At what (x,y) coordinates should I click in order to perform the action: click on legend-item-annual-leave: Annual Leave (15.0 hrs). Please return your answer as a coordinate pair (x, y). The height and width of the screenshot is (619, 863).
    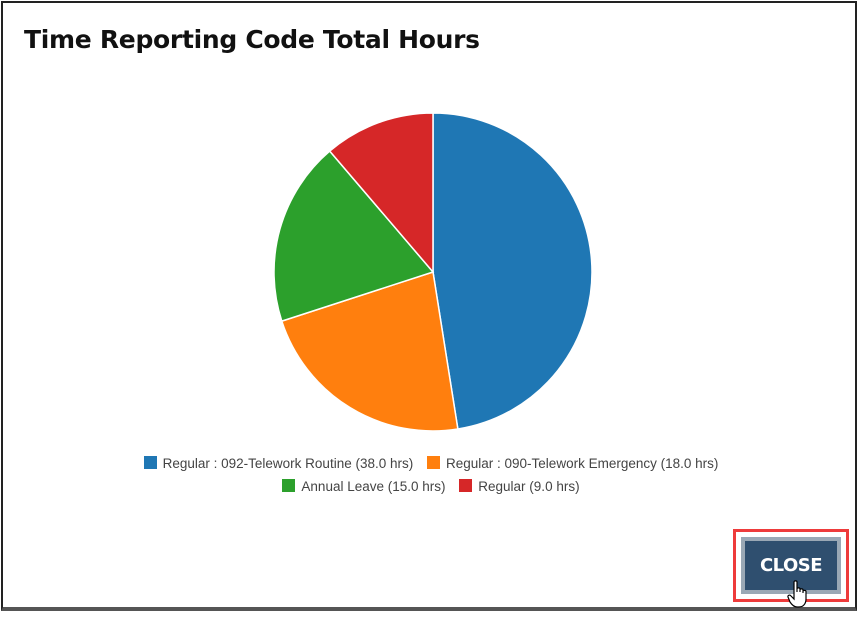
    Looking at the image, I should click on (364, 486).